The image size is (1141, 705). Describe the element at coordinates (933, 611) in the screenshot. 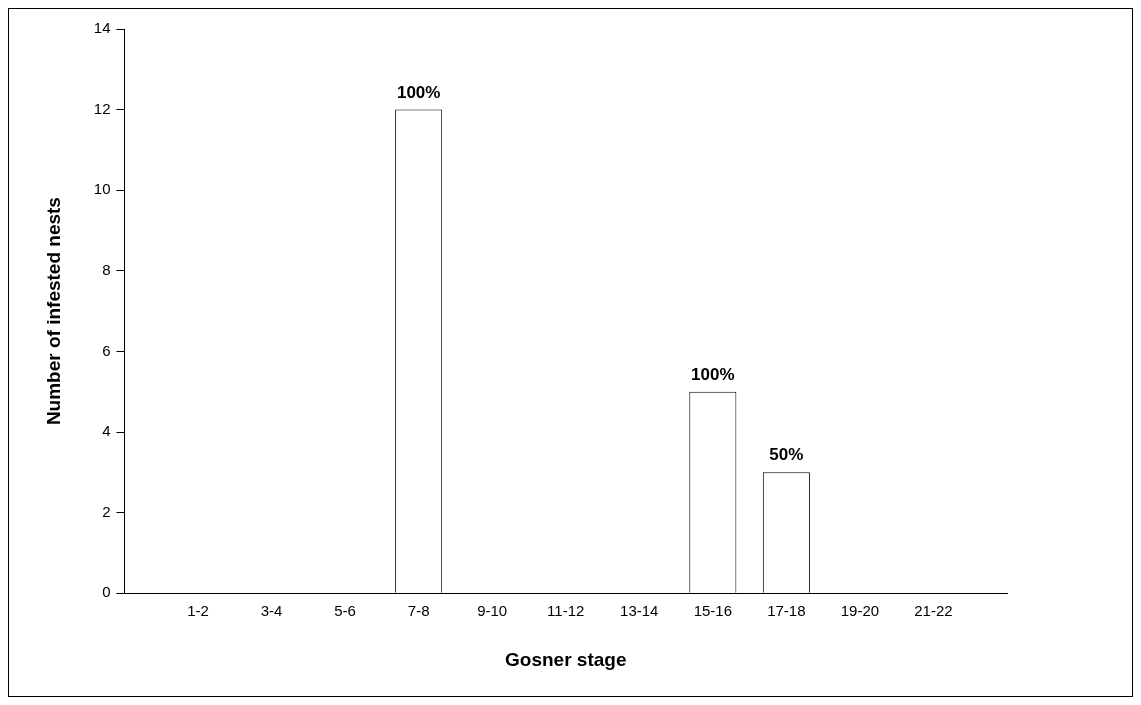

I see `x-tick-label: 21-22` at that location.